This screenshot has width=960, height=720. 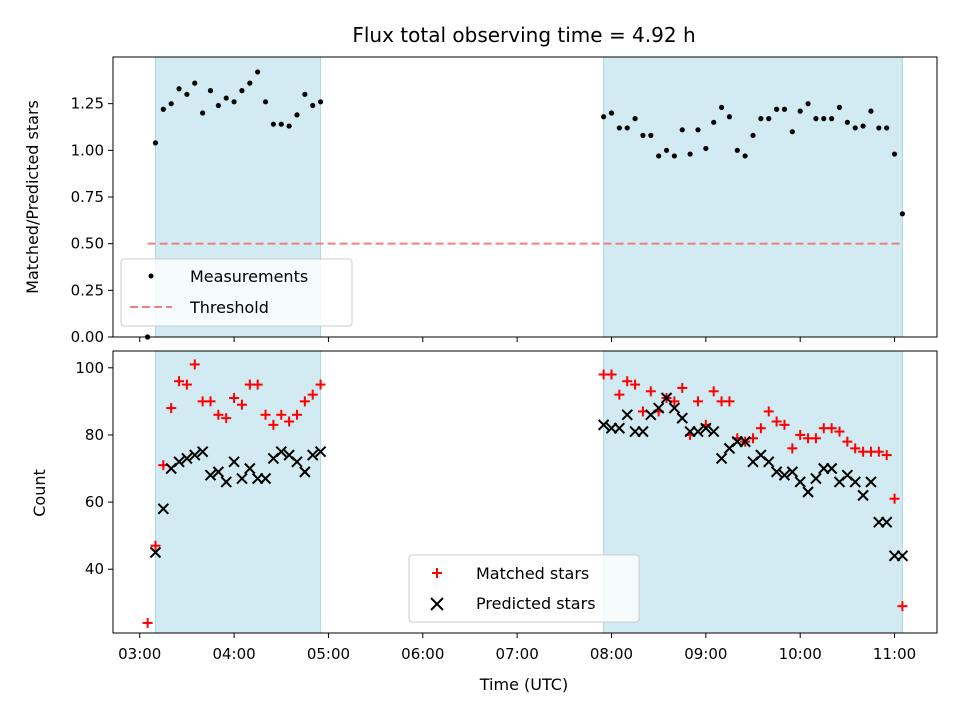 What do you see at coordinates (87, 244) in the screenshot?
I see `y-tick-label: 0.50` at bounding box center [87, 244].